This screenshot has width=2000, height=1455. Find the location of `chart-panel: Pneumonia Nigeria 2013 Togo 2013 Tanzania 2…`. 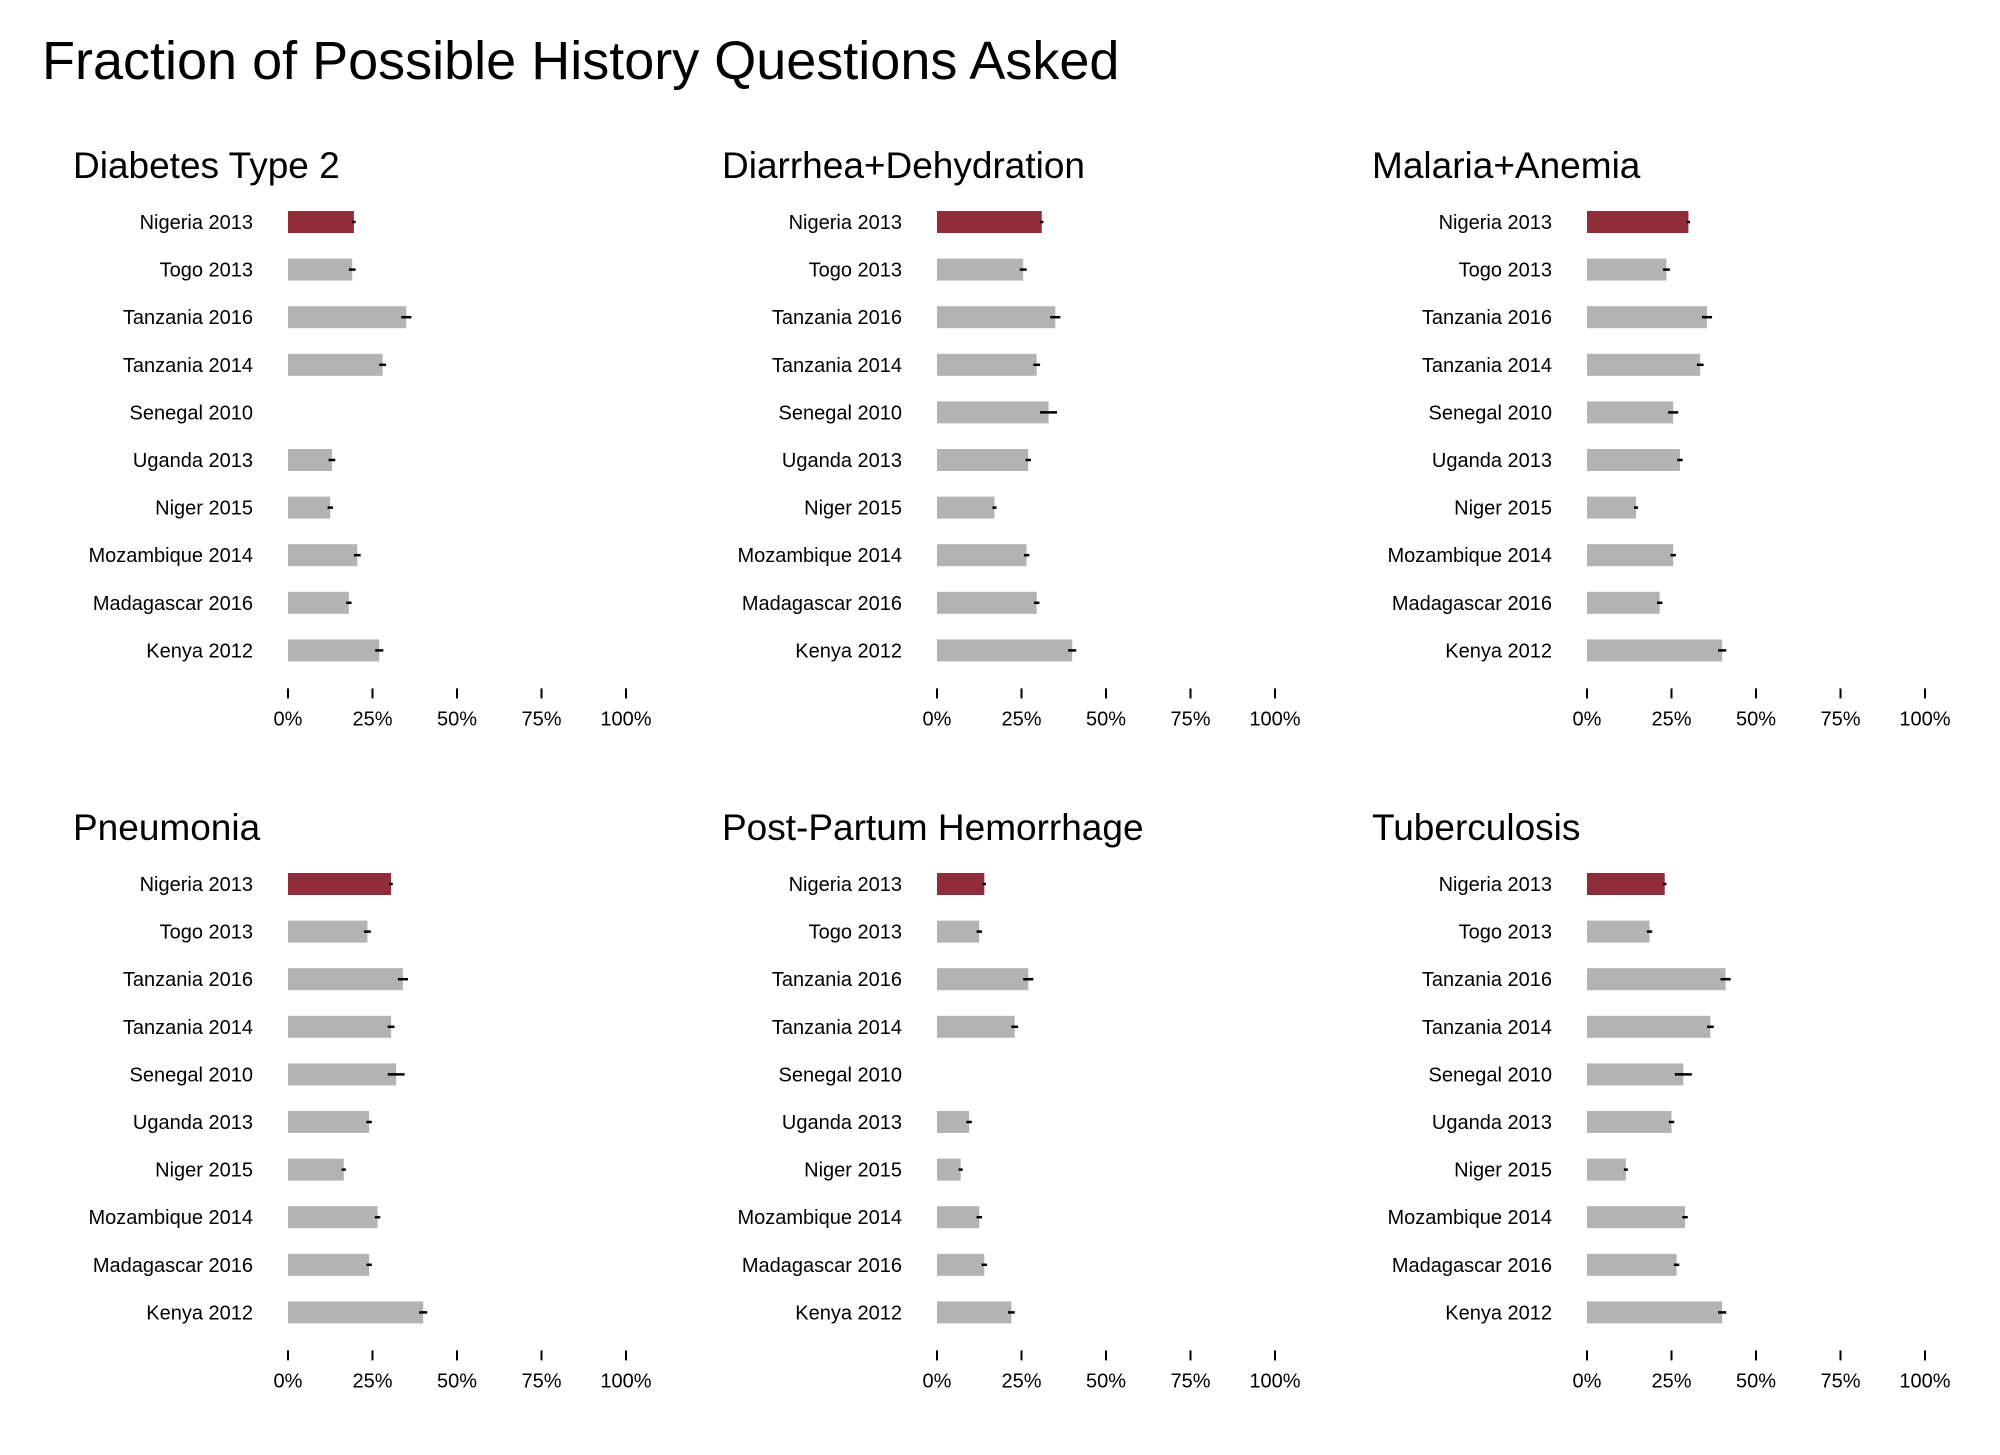

chart-panel: Pneumonia Nigeria 2013 Togo 2013 Tanzania 2… is located at coordinates (362, 1099).